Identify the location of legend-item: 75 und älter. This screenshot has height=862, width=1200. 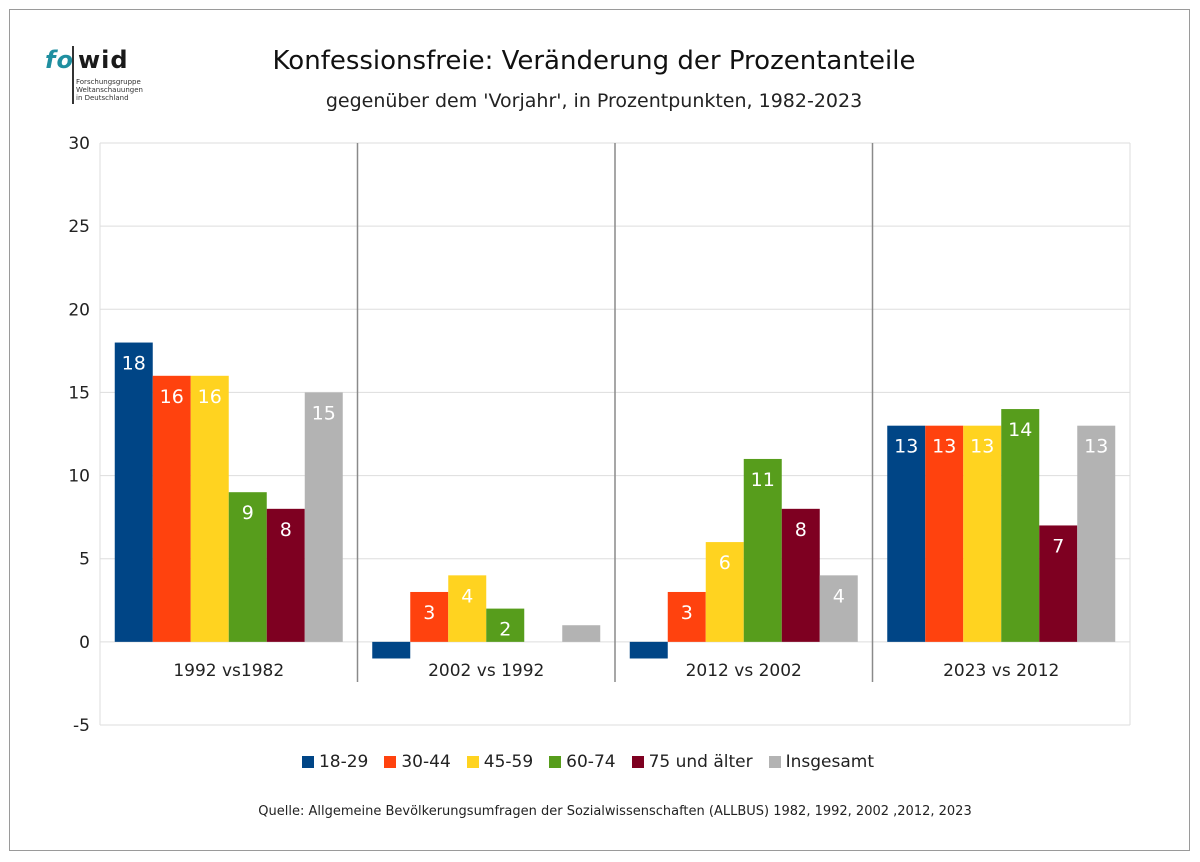
(692, 762).